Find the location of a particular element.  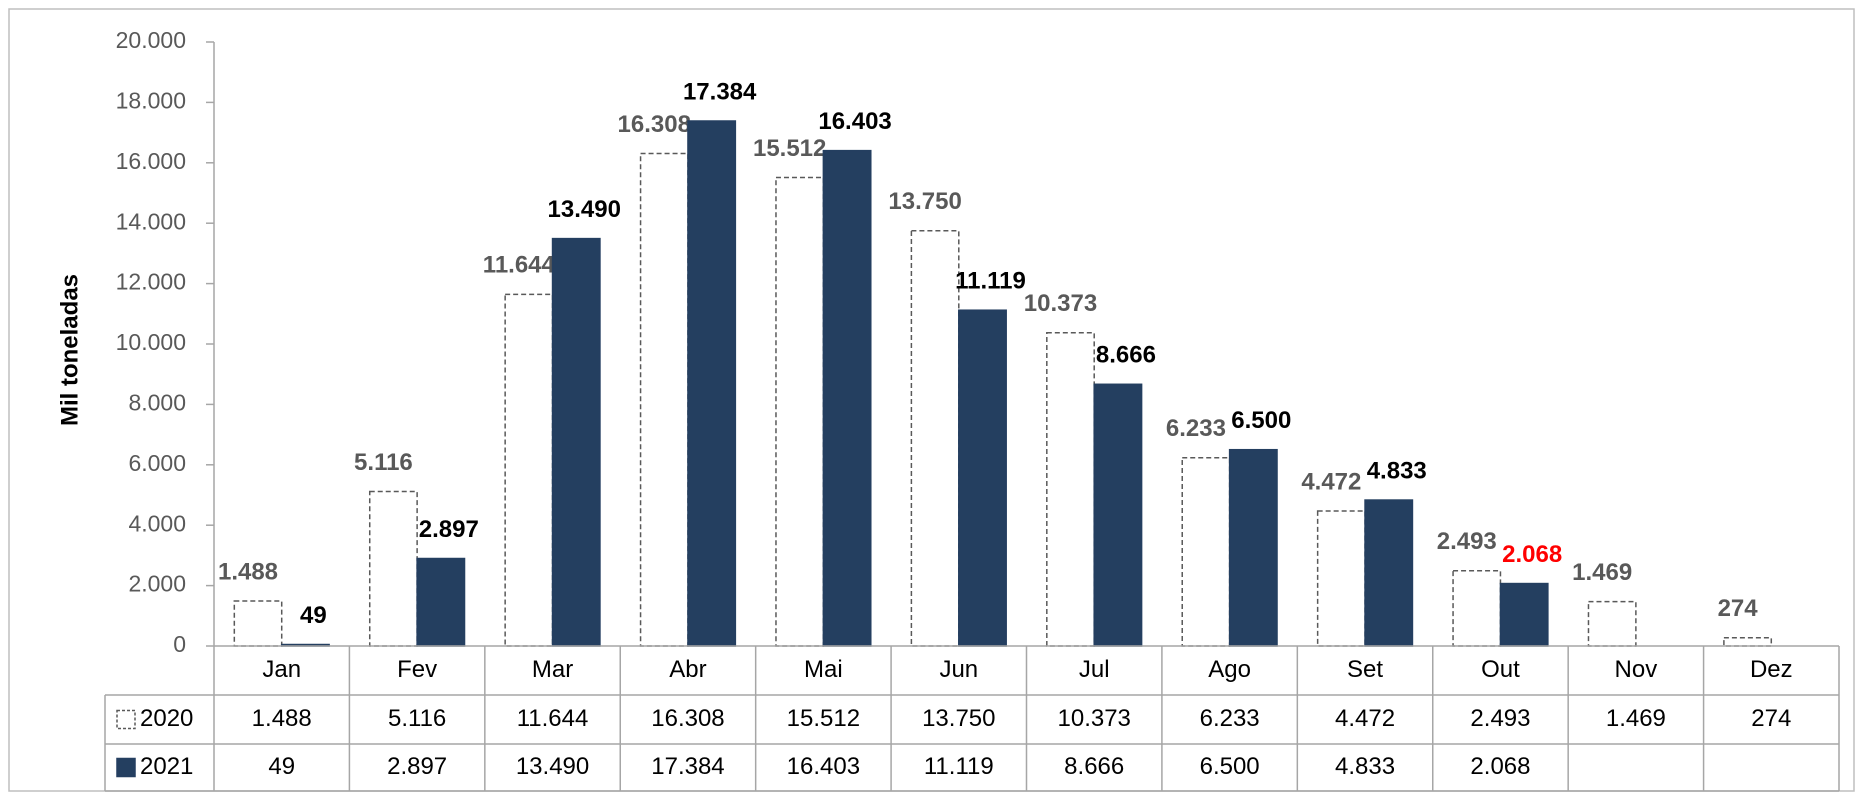

x-tick-label: Jul is located at coordinates (1094, 669).